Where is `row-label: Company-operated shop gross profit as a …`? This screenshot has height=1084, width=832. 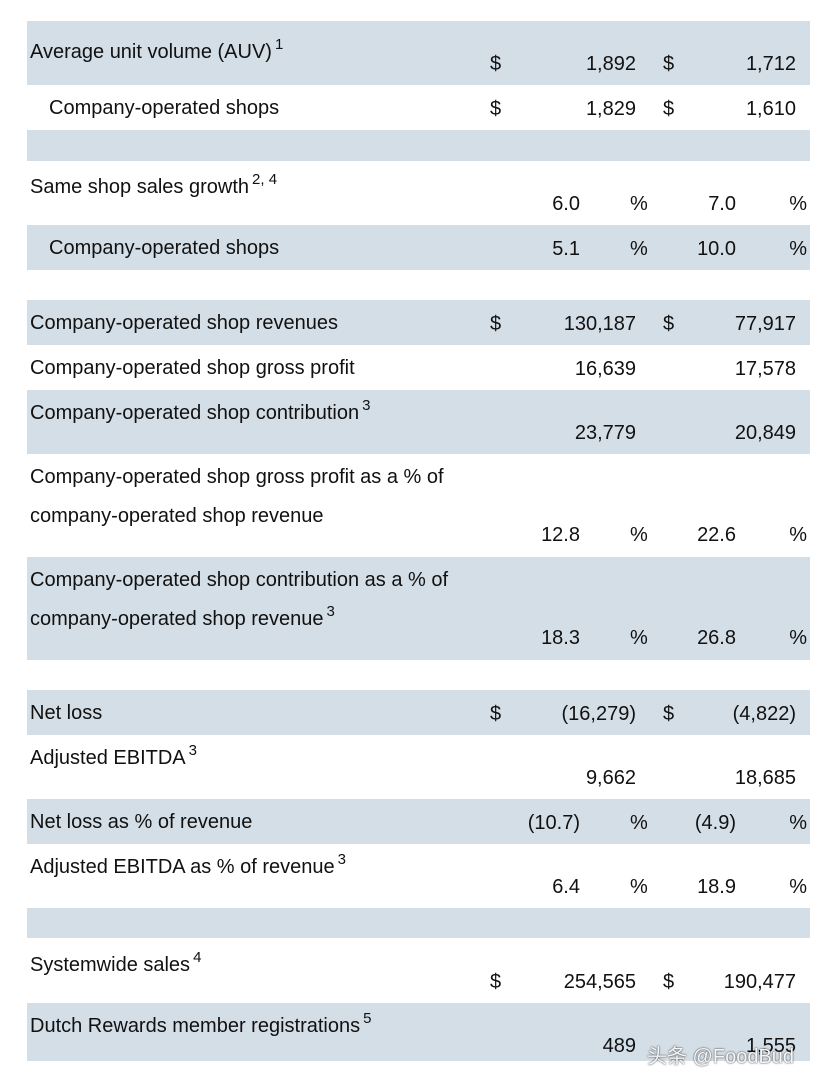 row-label: Company-operated shop gross profit as a … is located at coordinates (237, 497).